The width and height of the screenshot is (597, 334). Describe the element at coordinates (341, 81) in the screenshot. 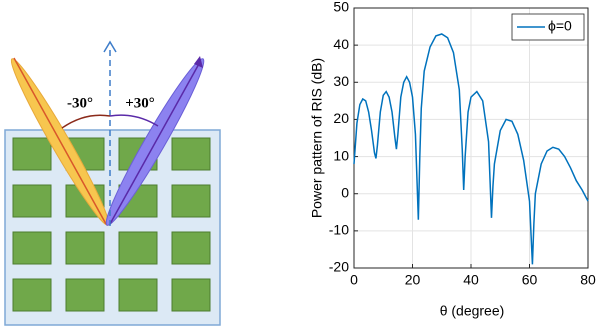

I see `y-tick-label: 30` at that location.